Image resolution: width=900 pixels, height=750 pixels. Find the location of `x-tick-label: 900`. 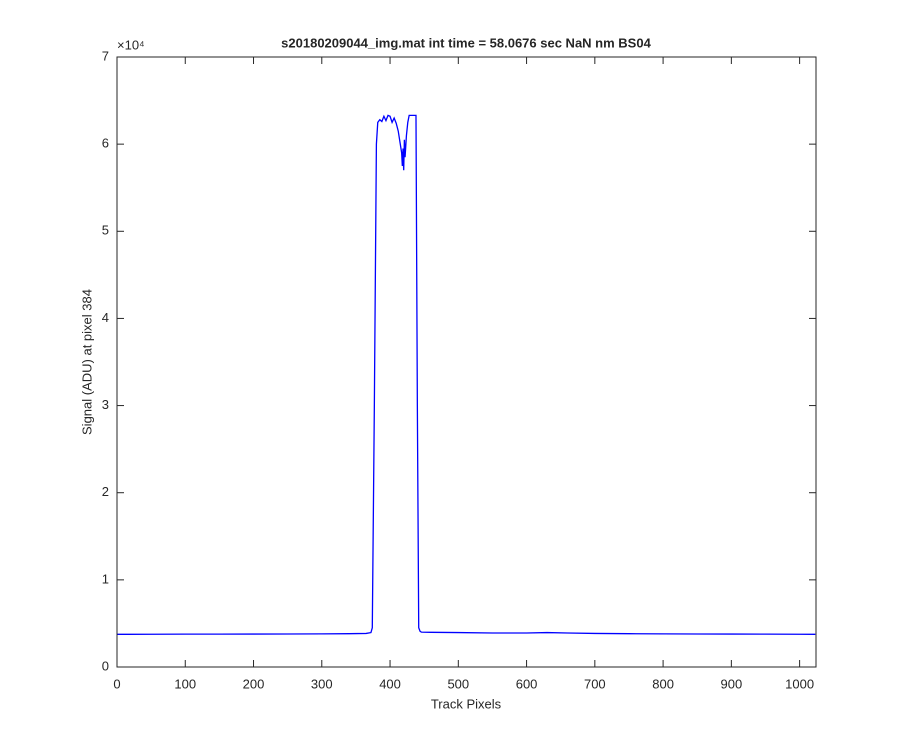

x-tick-label: 900 is located at coordinates (732, 683).